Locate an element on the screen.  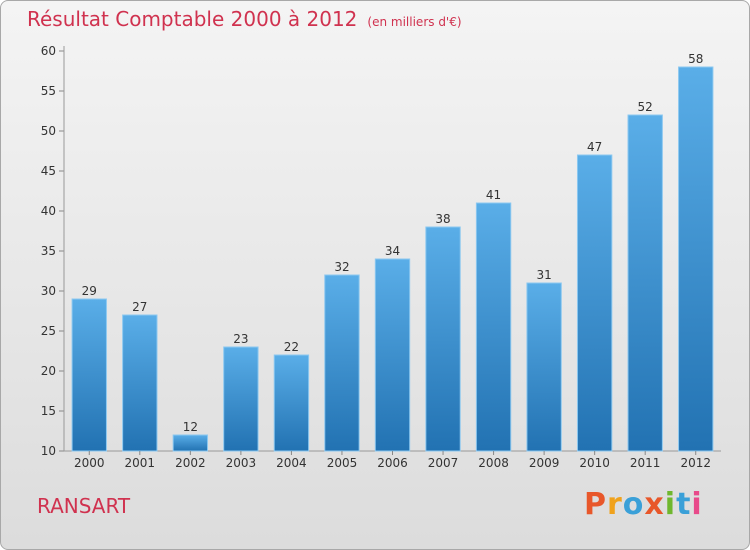
proxiti-logo: Proxiti is located at coordinates (643, 504).